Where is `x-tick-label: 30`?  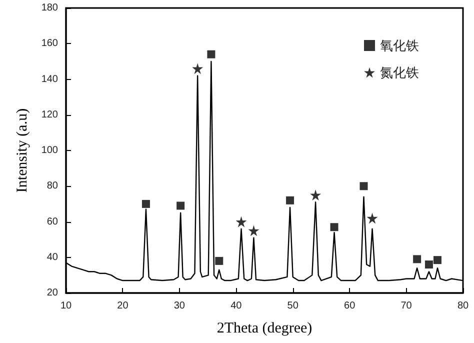 x-tick-label: 30 is located at coordinates (180, 306).